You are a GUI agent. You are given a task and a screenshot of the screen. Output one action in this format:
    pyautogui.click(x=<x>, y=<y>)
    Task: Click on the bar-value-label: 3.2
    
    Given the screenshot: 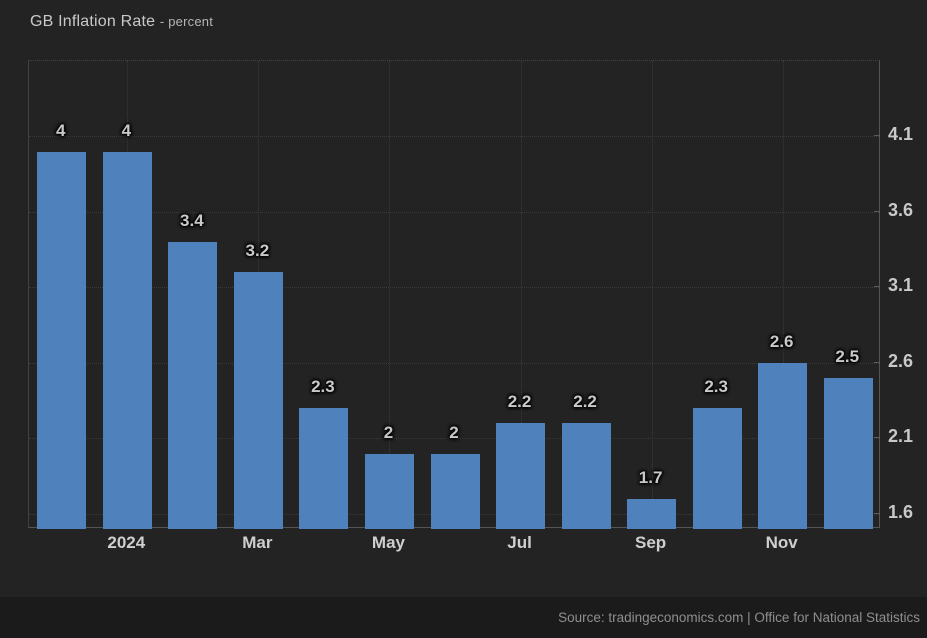 What is the action you would take?
    pyautogui.click(x=257, y=251)
    